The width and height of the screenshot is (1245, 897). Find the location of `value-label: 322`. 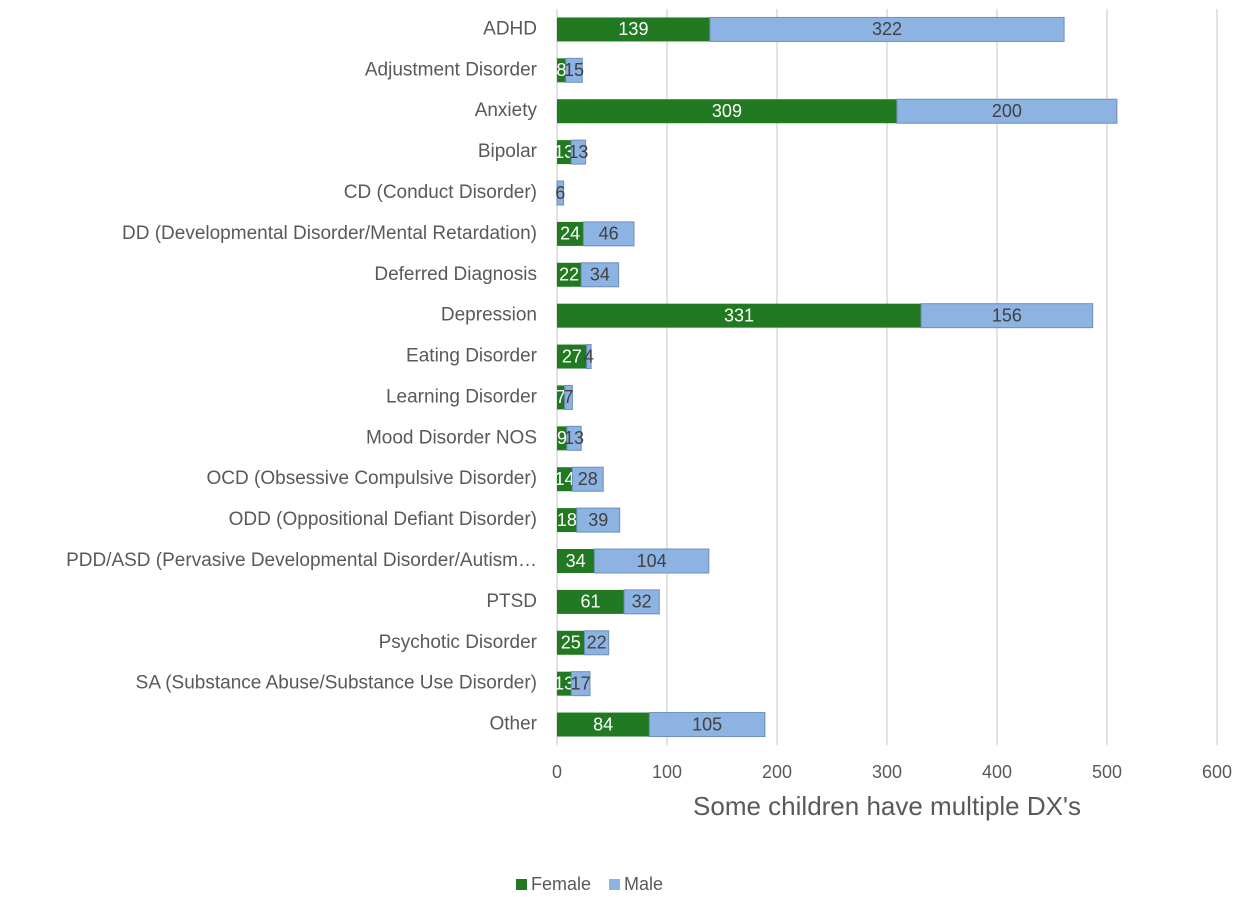

value-label: 322 is located at coordinates (887, 29).